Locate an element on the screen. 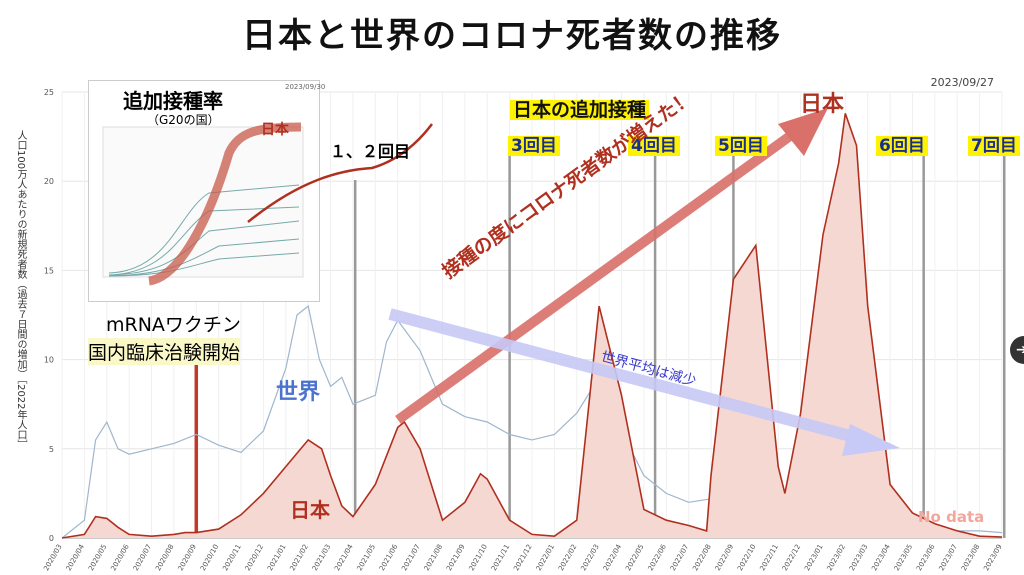  japan-curve-label: 日本 is located at coordinates (310, 510).